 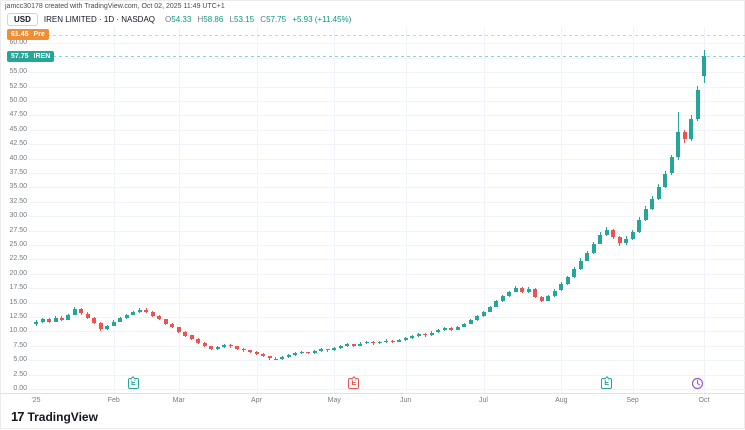 I want to click on last-price: 57.75, so click(x=20, y=56).